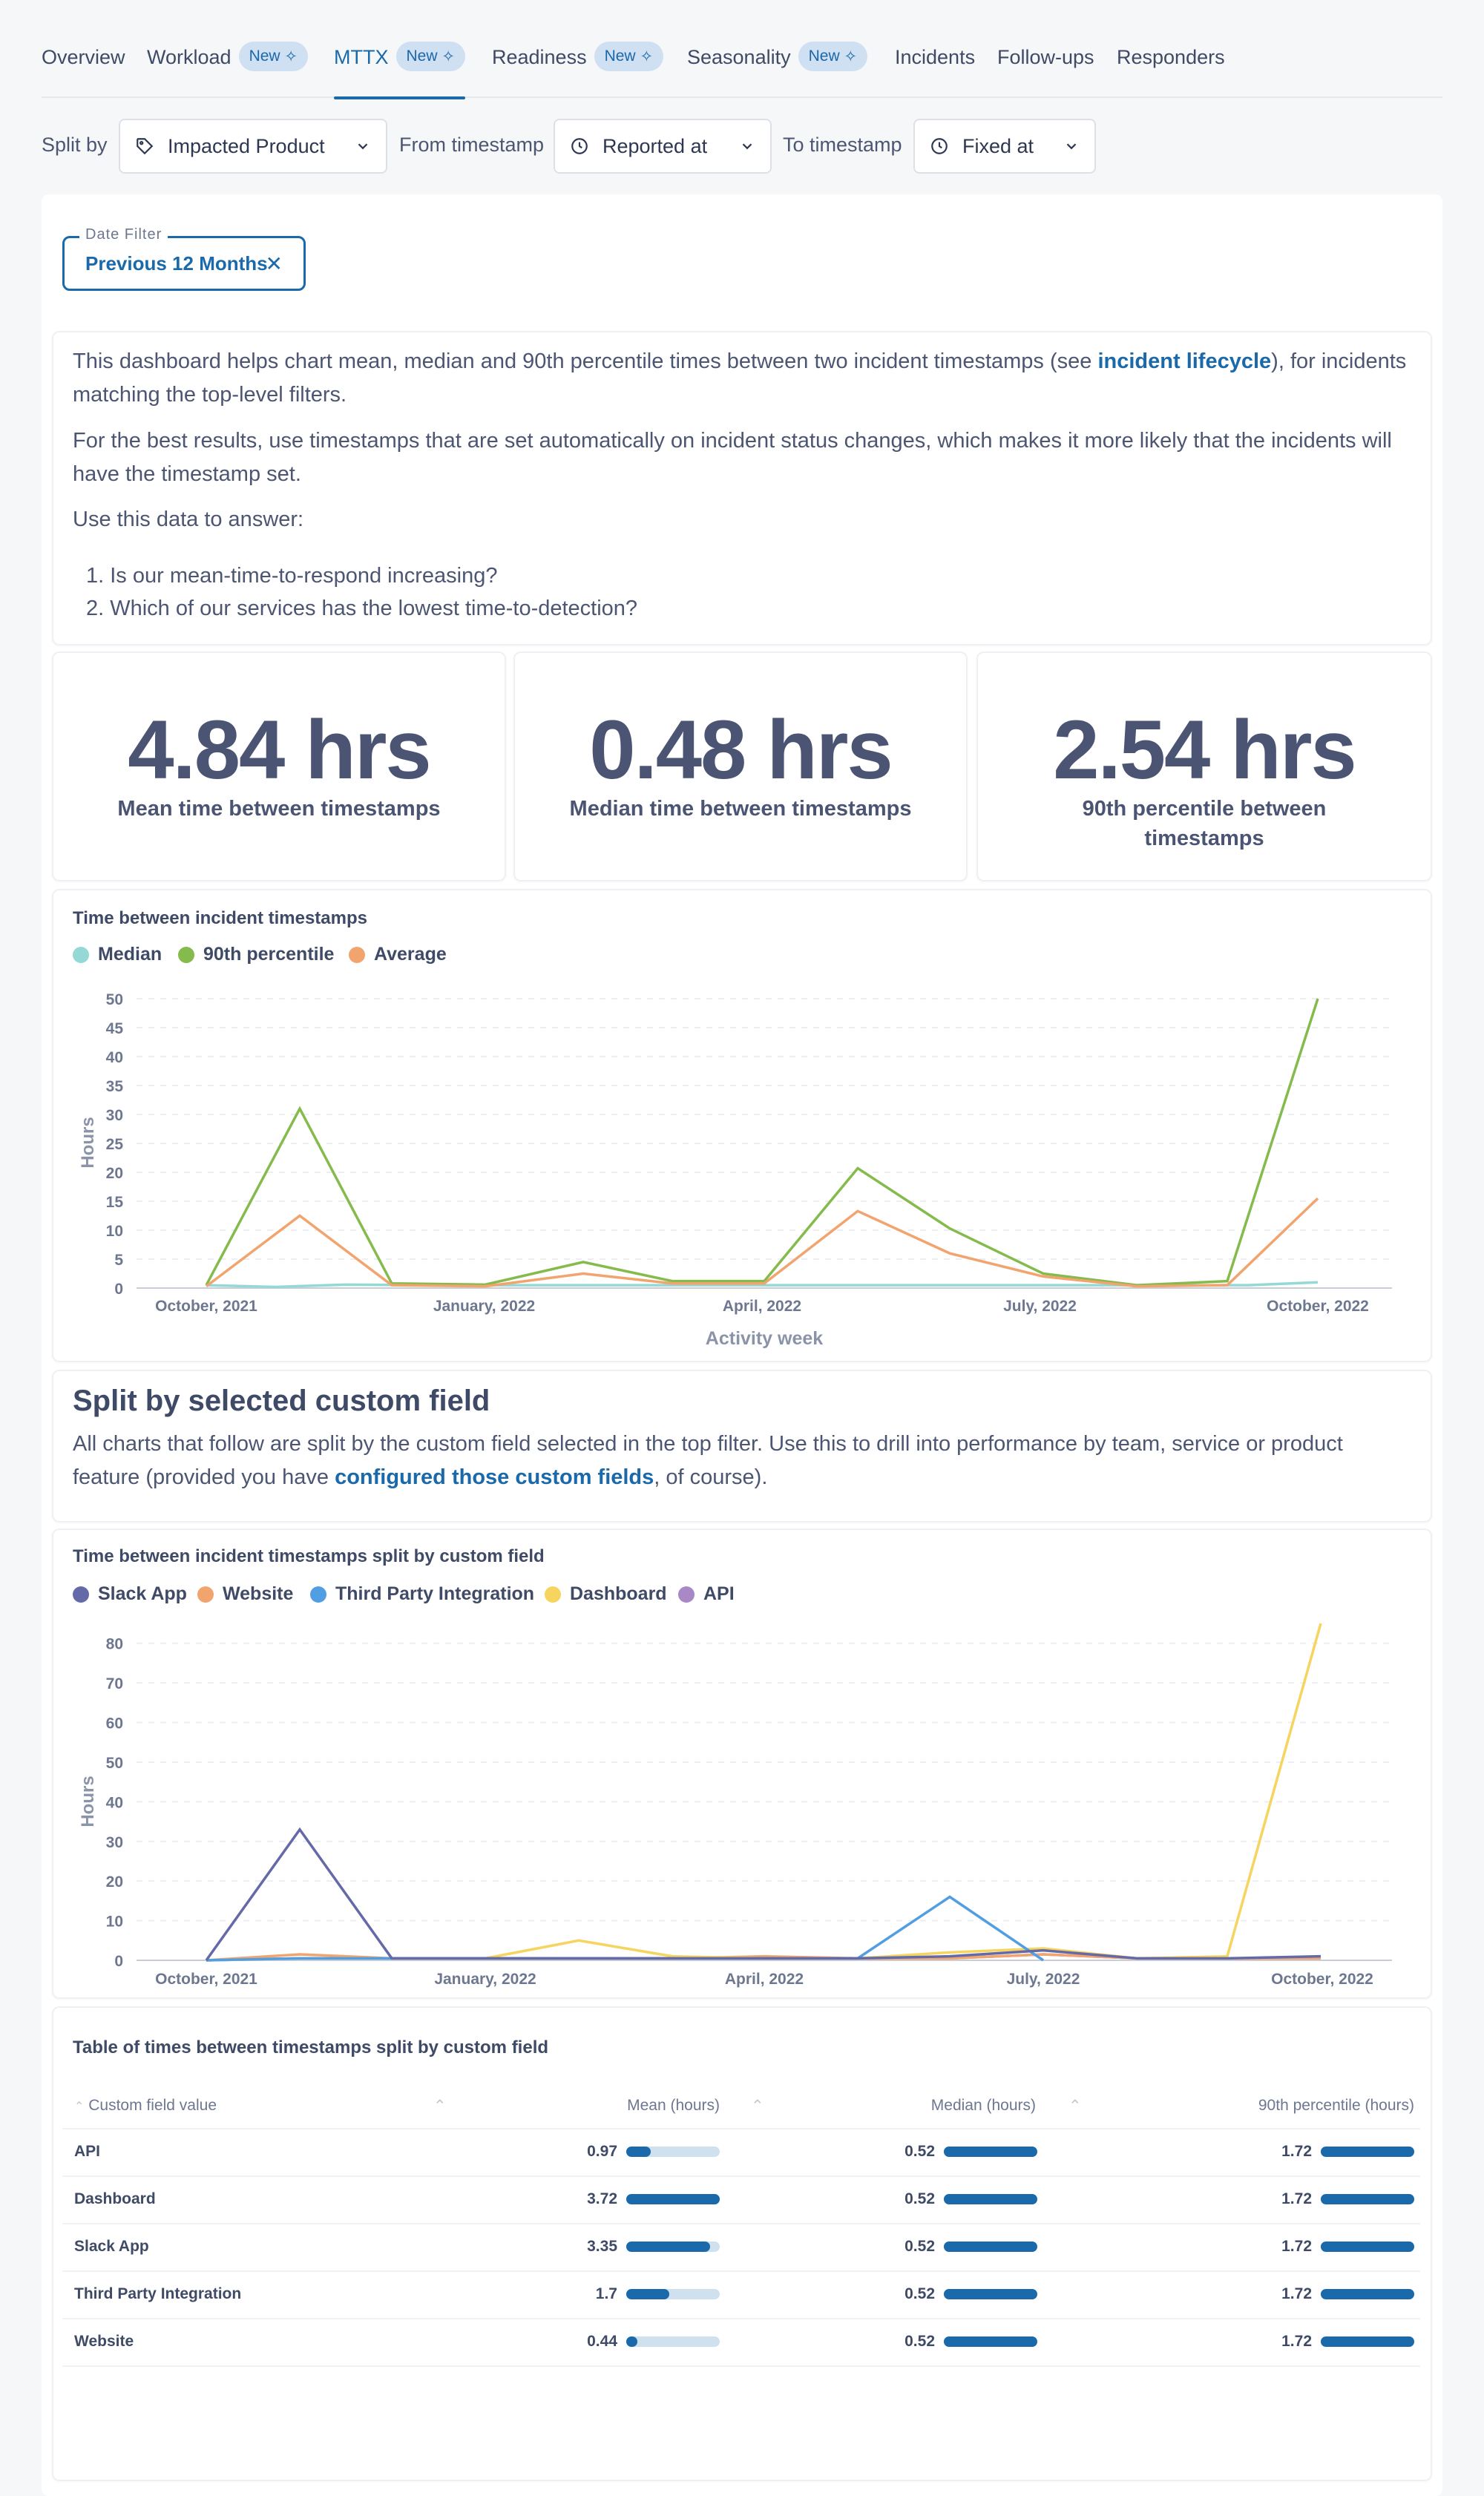  Describe the element at coordinates (625, 1928) in the screenshot. I see `series-line-third-party-integration` at that location.